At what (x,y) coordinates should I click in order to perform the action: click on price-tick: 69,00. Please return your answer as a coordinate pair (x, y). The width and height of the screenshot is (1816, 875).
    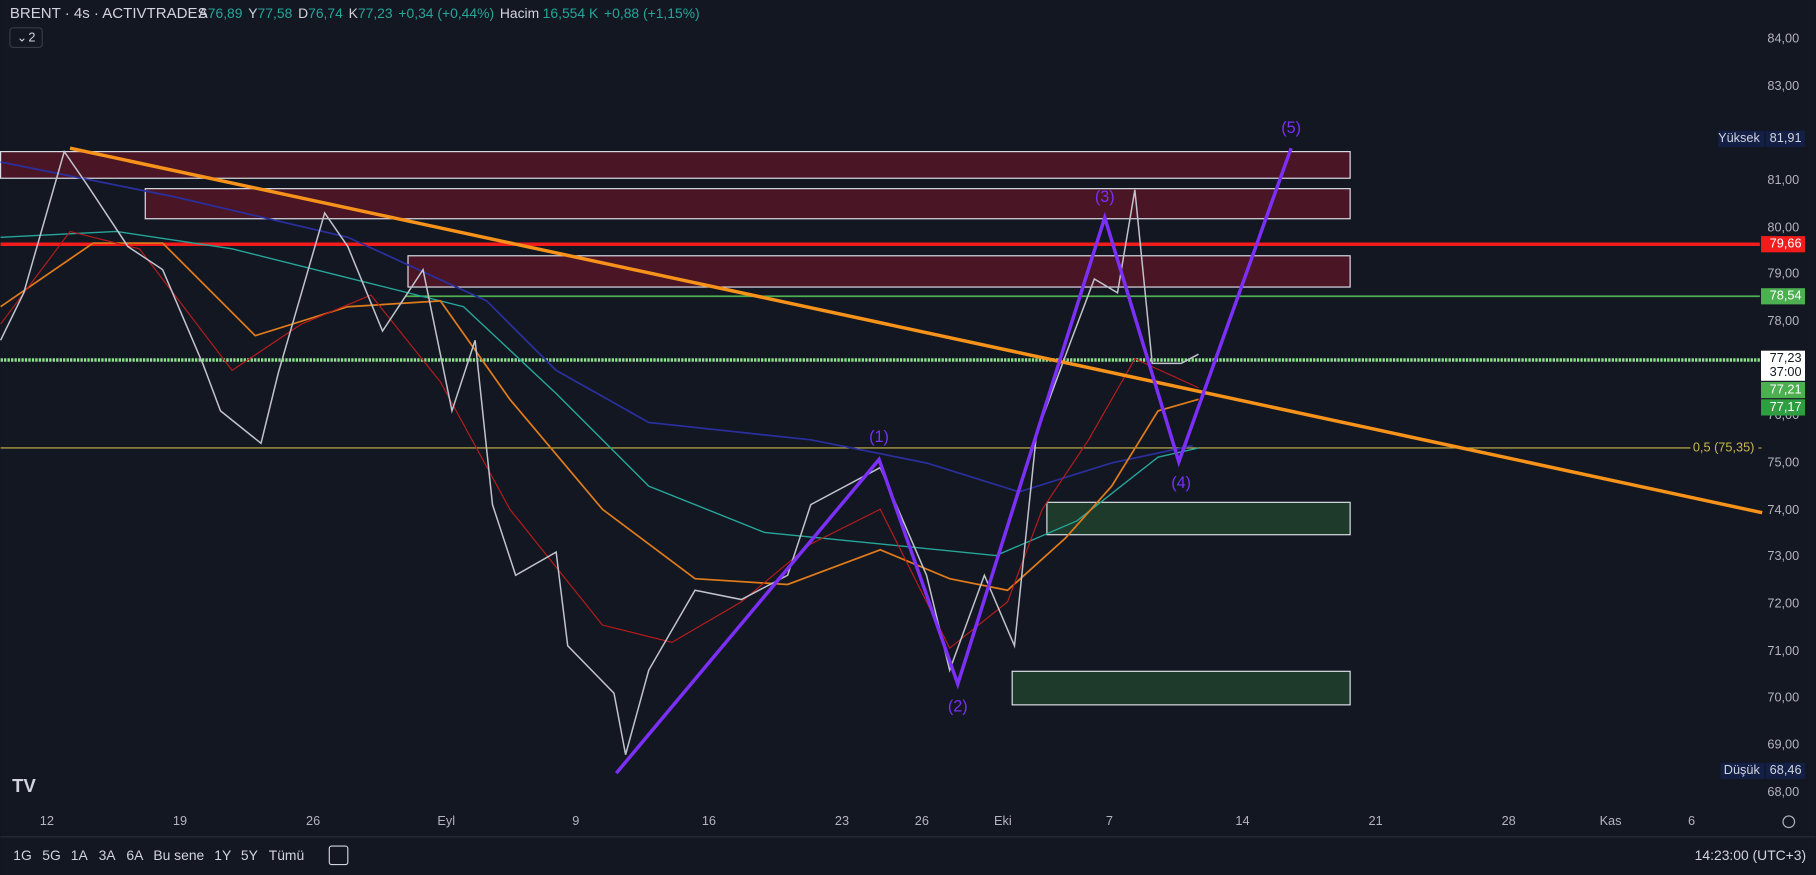
    Looking at the image, I should click on (1783, 744).